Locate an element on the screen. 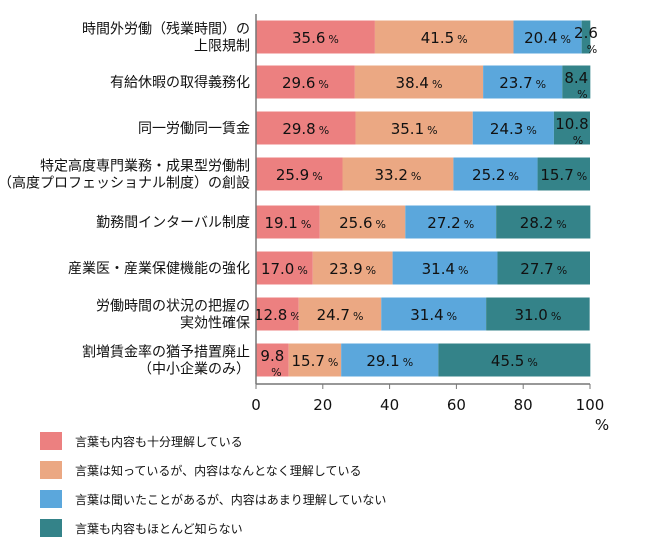  category-label: 同一労働同一賃金 is located at coordinates (194, 129).